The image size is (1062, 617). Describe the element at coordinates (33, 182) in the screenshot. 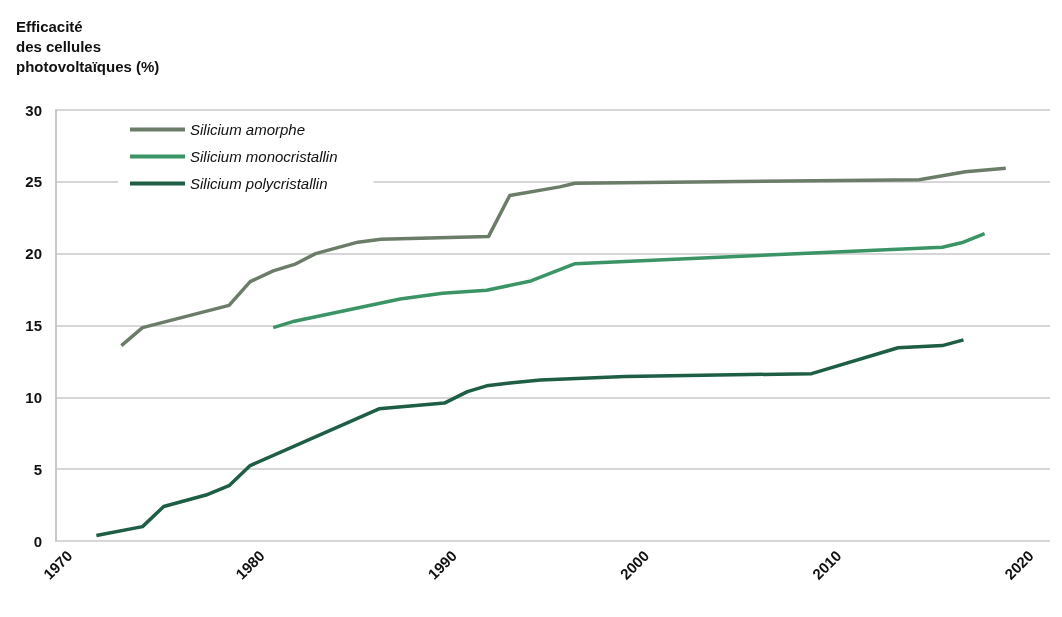

I see `y-tick-label: 25` at that location.